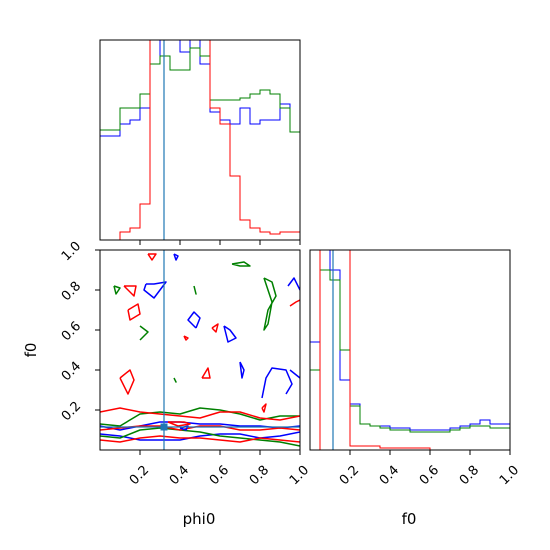 Image resolution: width=550 pixels, height=550 pixels. I want to click on phi0-x-tick-label: 0.8, so click(259, 475).